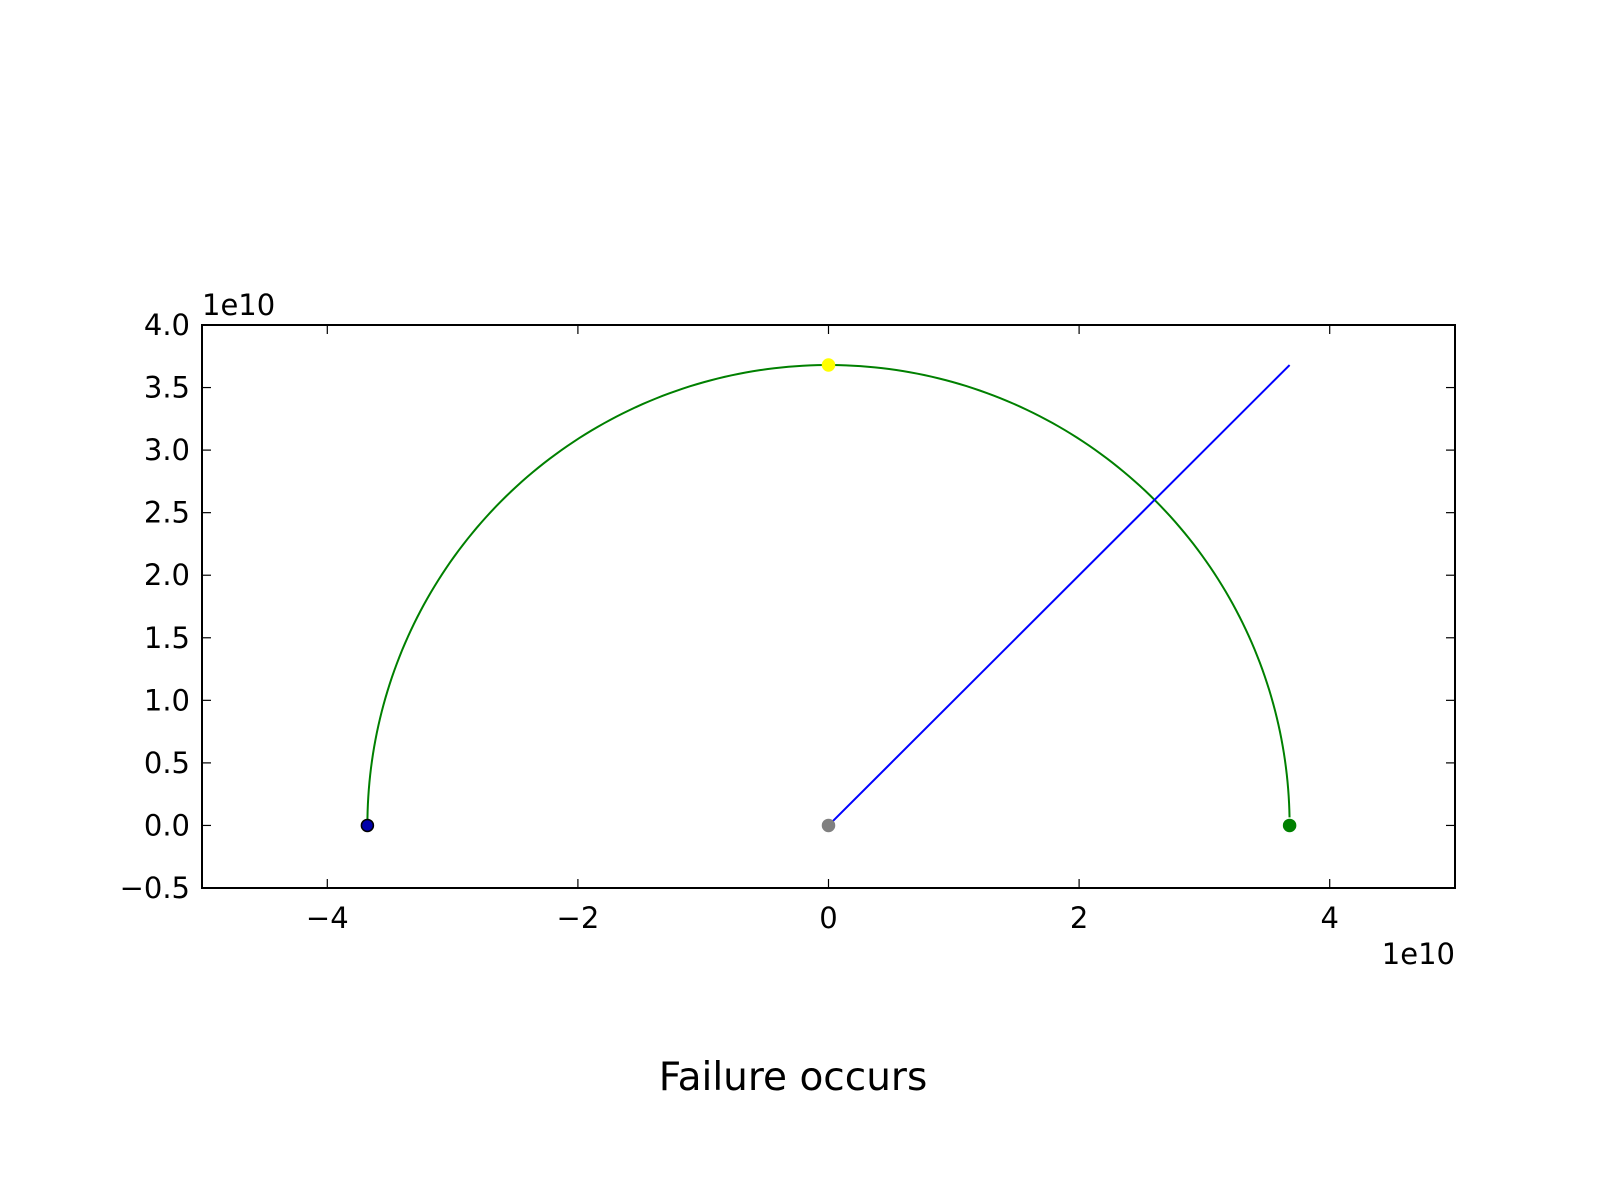 This screenshot has height=1200, width=1600. What do you see at coordinates (167, 575) in the screenshot?
I see `y-tick-label: 2.0` at bounding box center [167, 575].